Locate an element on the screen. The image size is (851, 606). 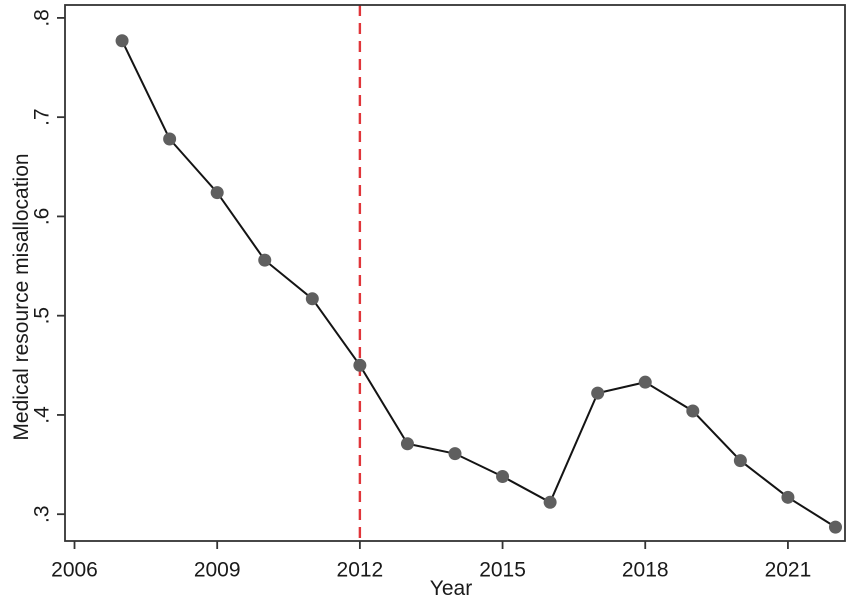
x-tick-label: 2018 is located at coordinates (645, 570).